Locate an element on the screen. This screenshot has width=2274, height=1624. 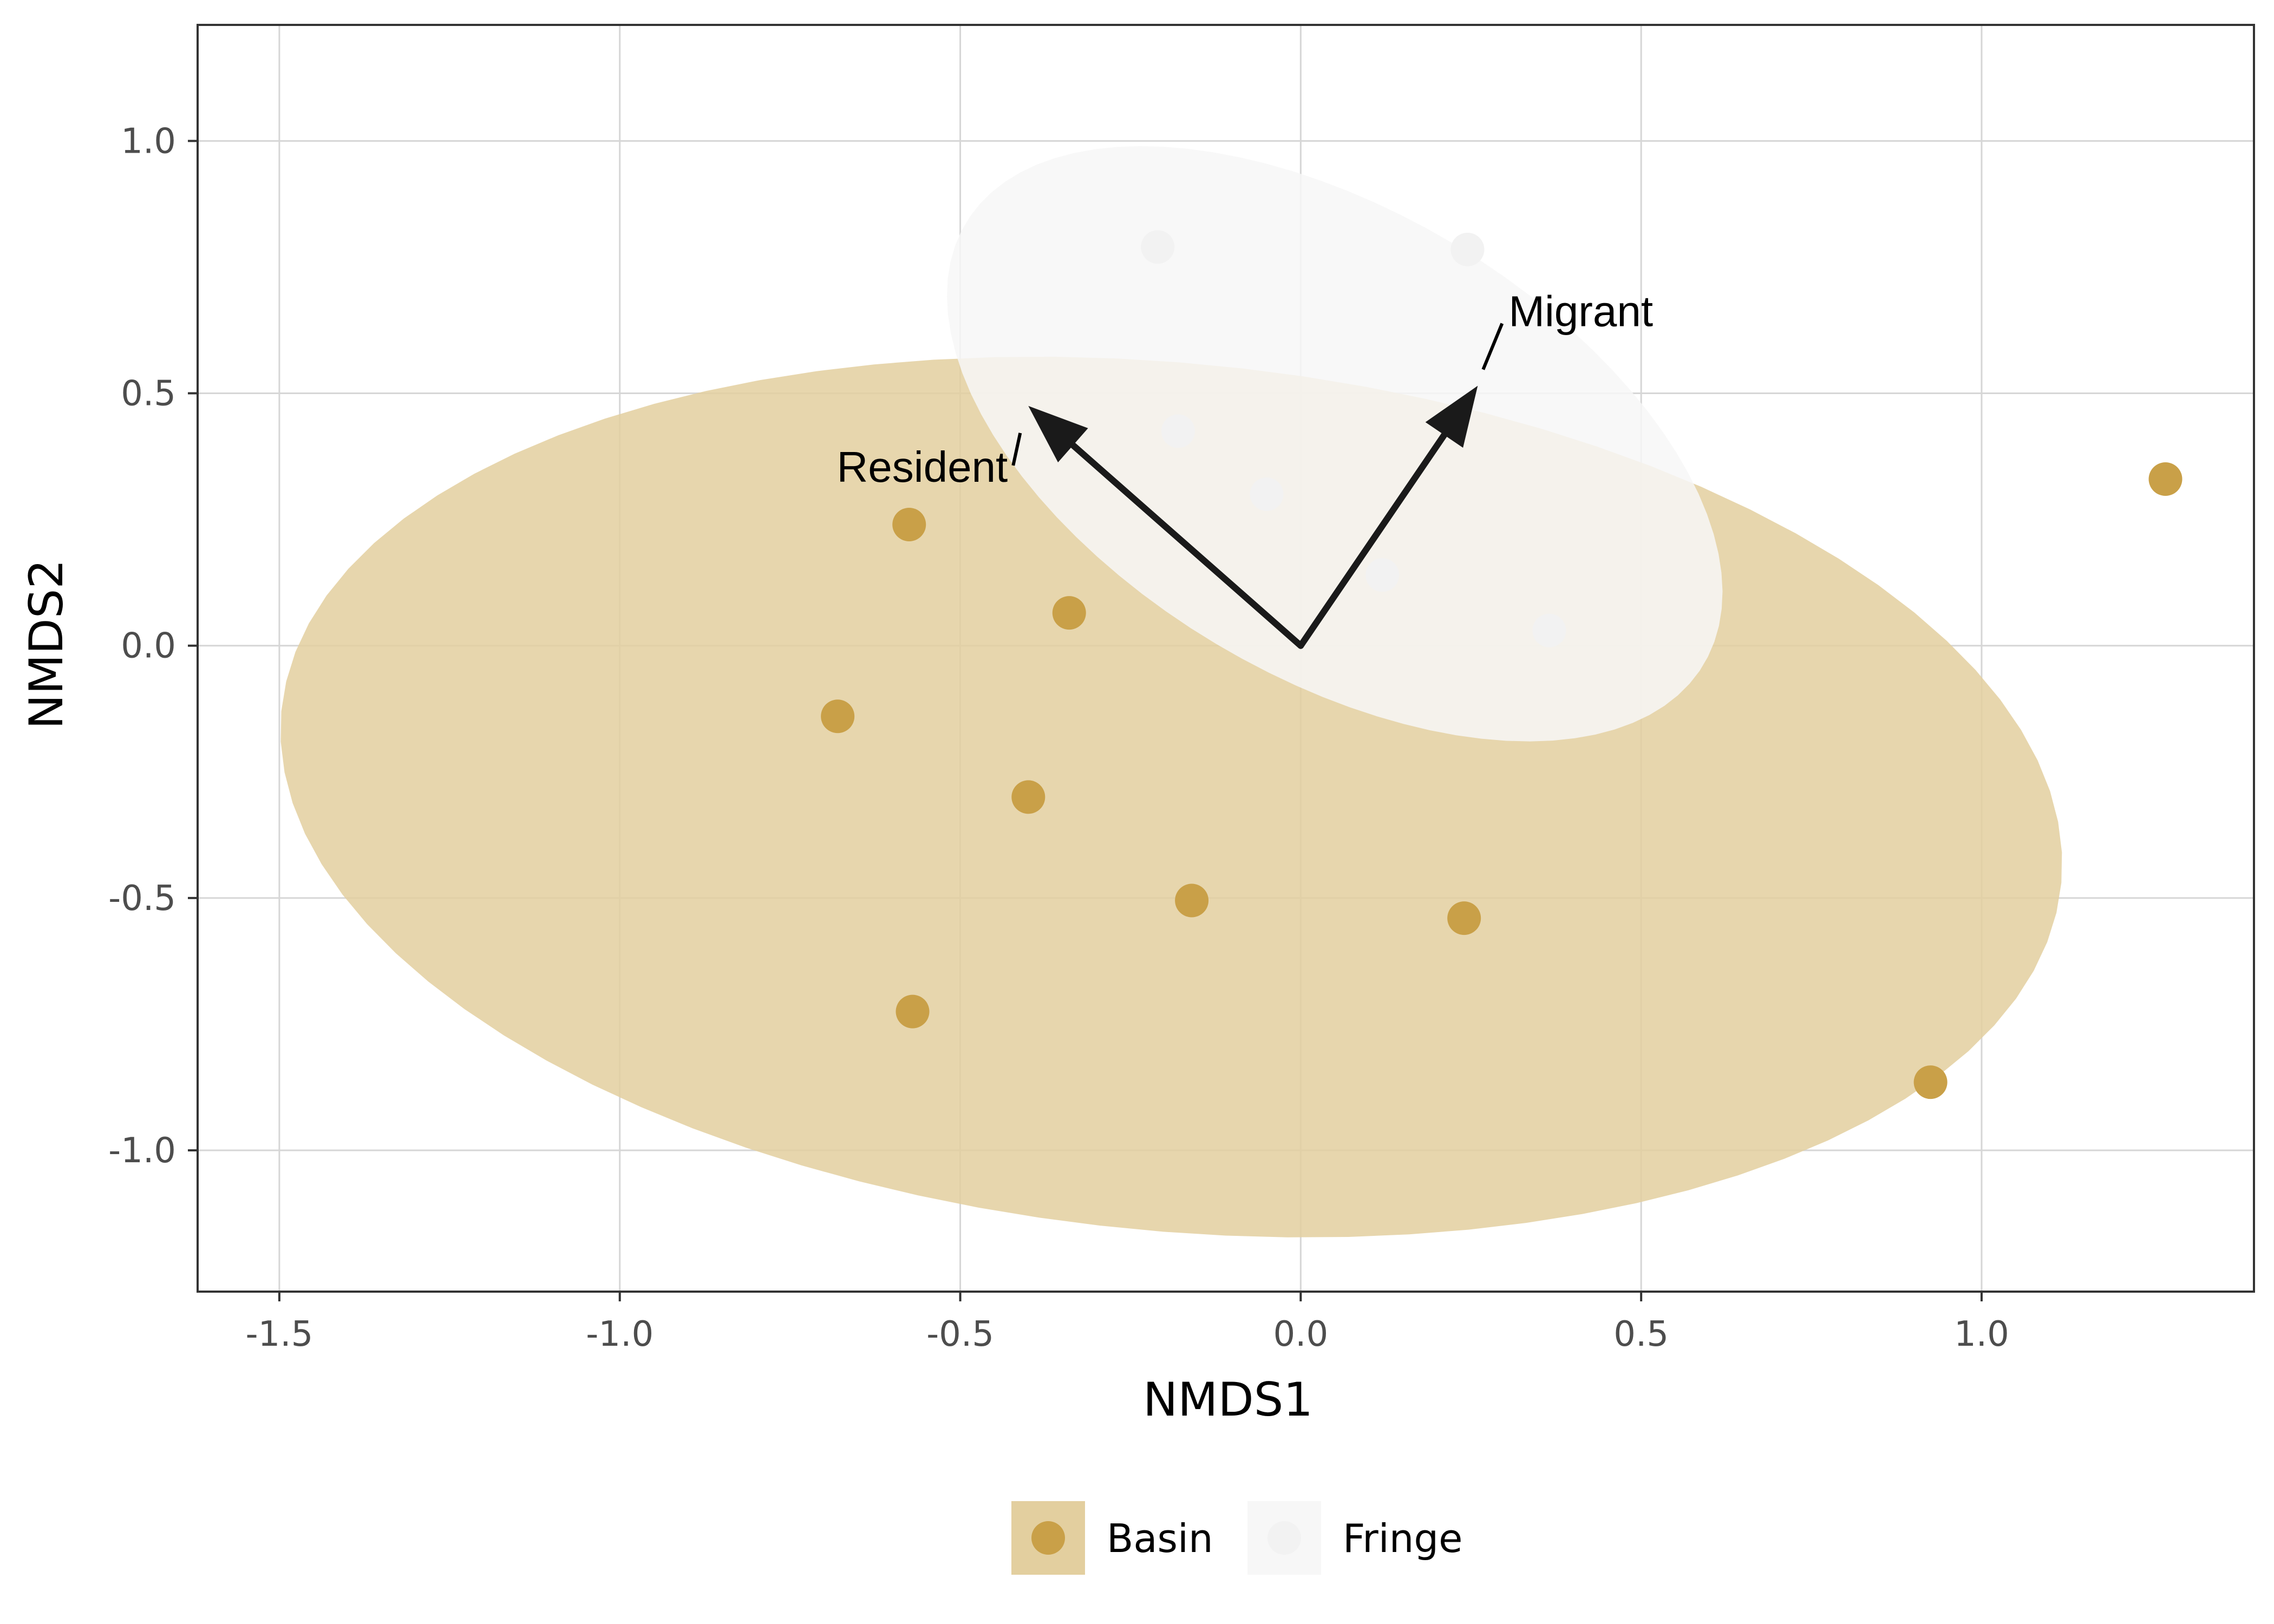
y-axis-title: NMDS2 is located at coordinates (47, 644).